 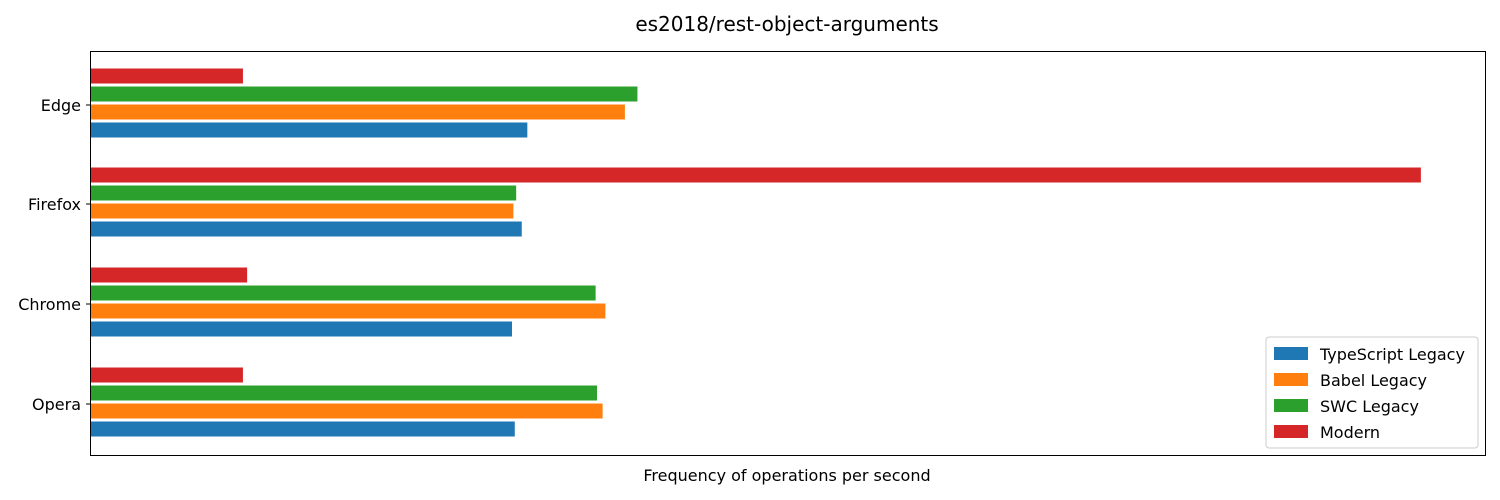 What do you see at coordinates (167, 375) in the screenshot?
I see `bar-opera-modern` at bounding box center [167, 375].